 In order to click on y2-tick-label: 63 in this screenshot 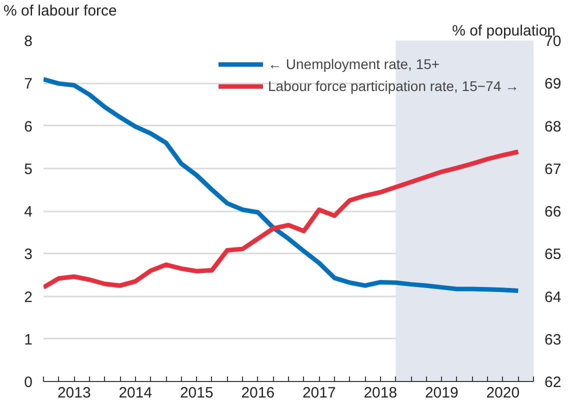, I will do `click(553, 339)`.